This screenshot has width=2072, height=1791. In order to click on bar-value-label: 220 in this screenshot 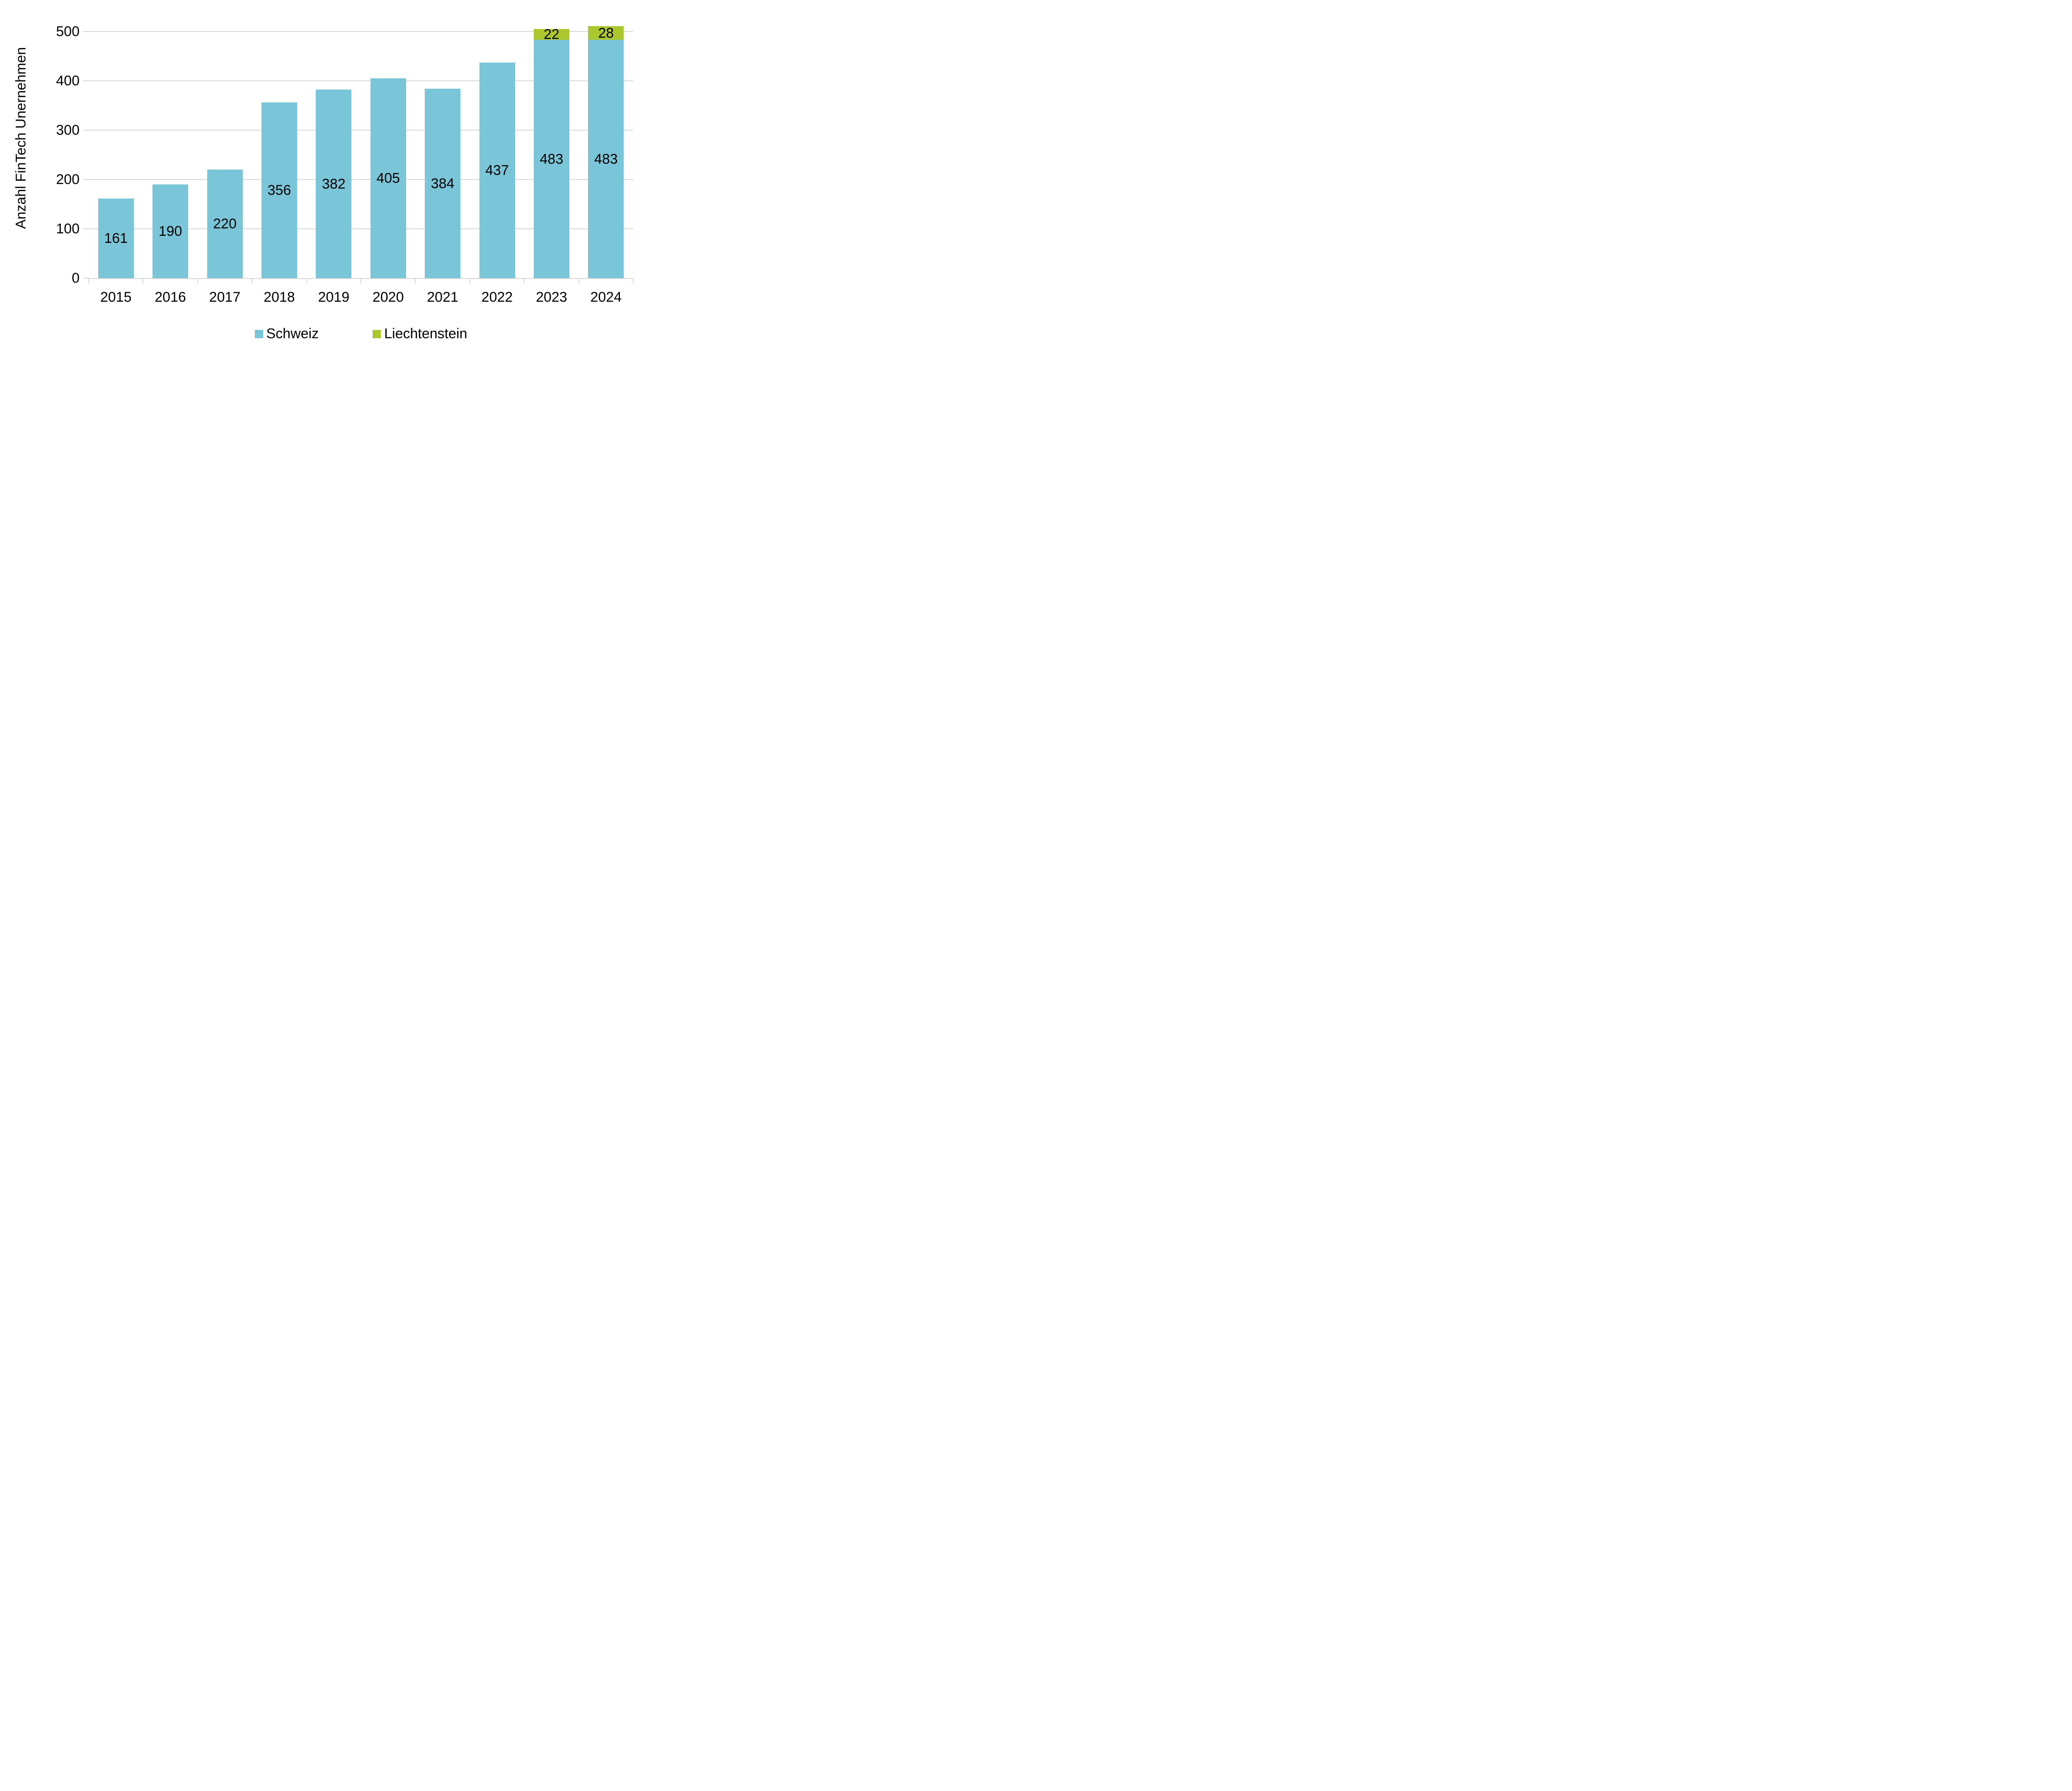, I will do `click(225, 224)`.